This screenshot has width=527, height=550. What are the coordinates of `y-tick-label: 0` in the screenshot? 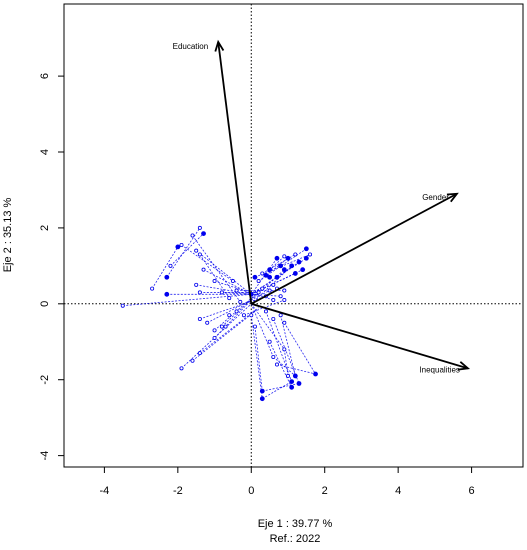 It's located at (45, 304).